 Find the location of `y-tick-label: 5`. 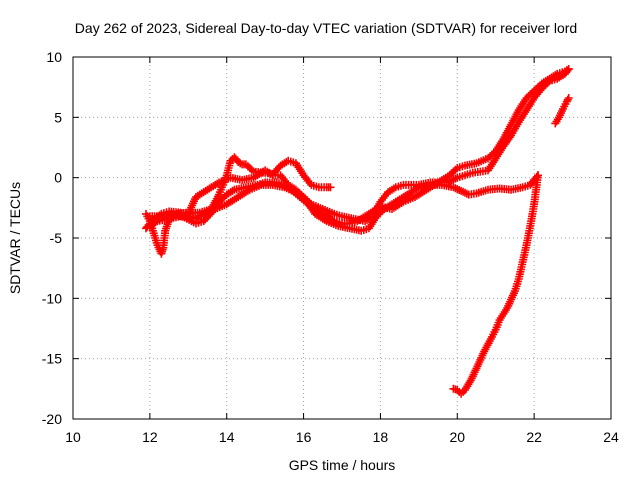

y-tick-label: 5 is located at coordinates (58, 117).